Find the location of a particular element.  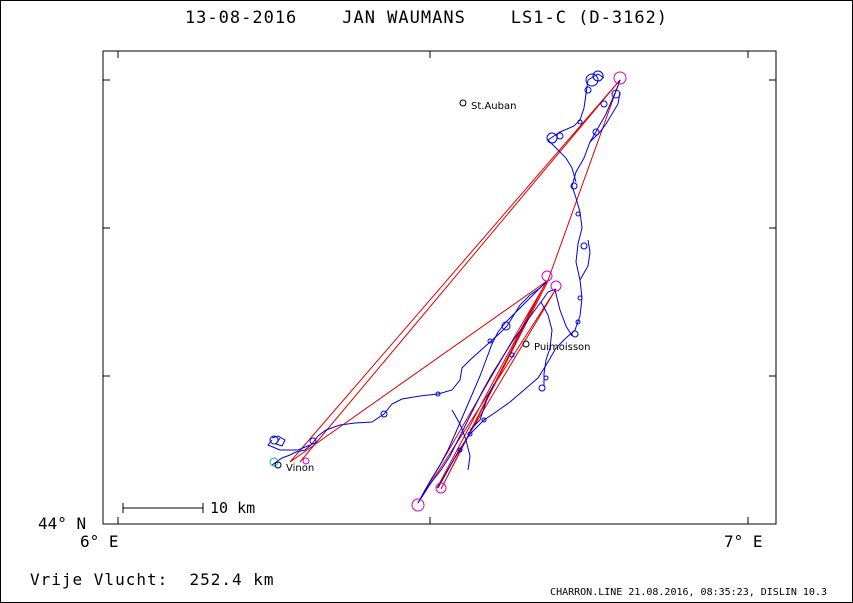

scale-bar-label: 10 km is located at coordinates (233, 508).